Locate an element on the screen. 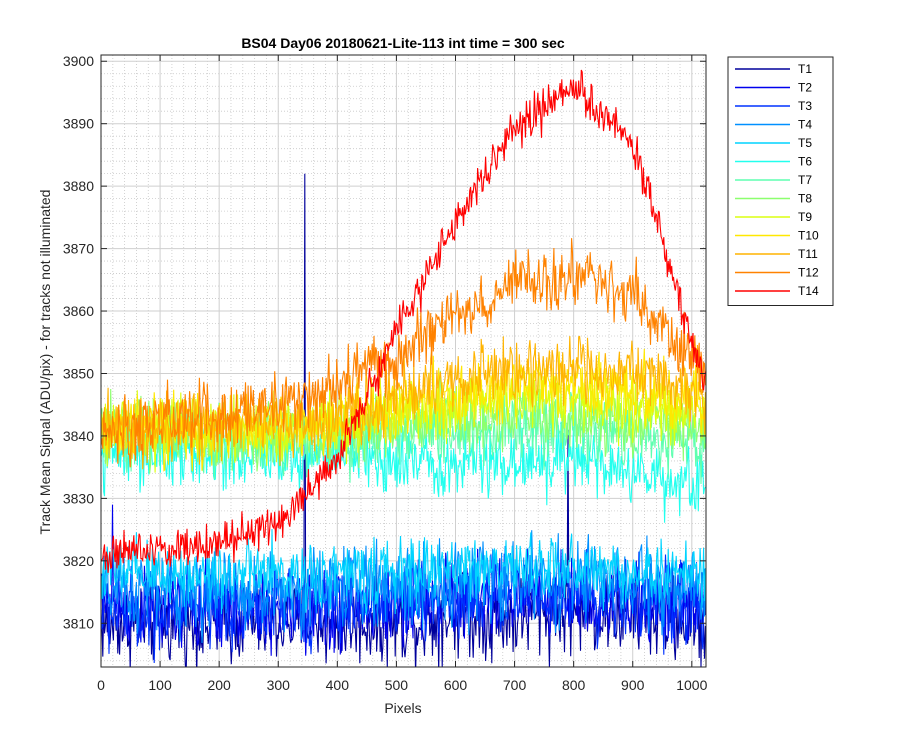  x-tick-label: 0 is located at coordinates (101, 685).